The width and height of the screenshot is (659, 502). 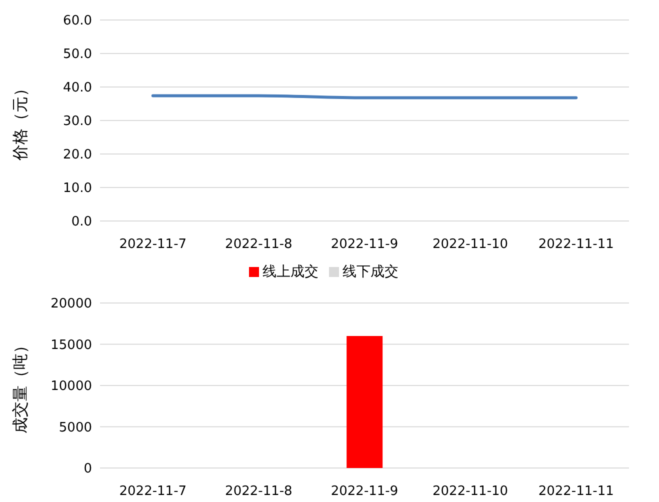 I want to click on y-tick-label: 30.0, so click(x=77, y=122).